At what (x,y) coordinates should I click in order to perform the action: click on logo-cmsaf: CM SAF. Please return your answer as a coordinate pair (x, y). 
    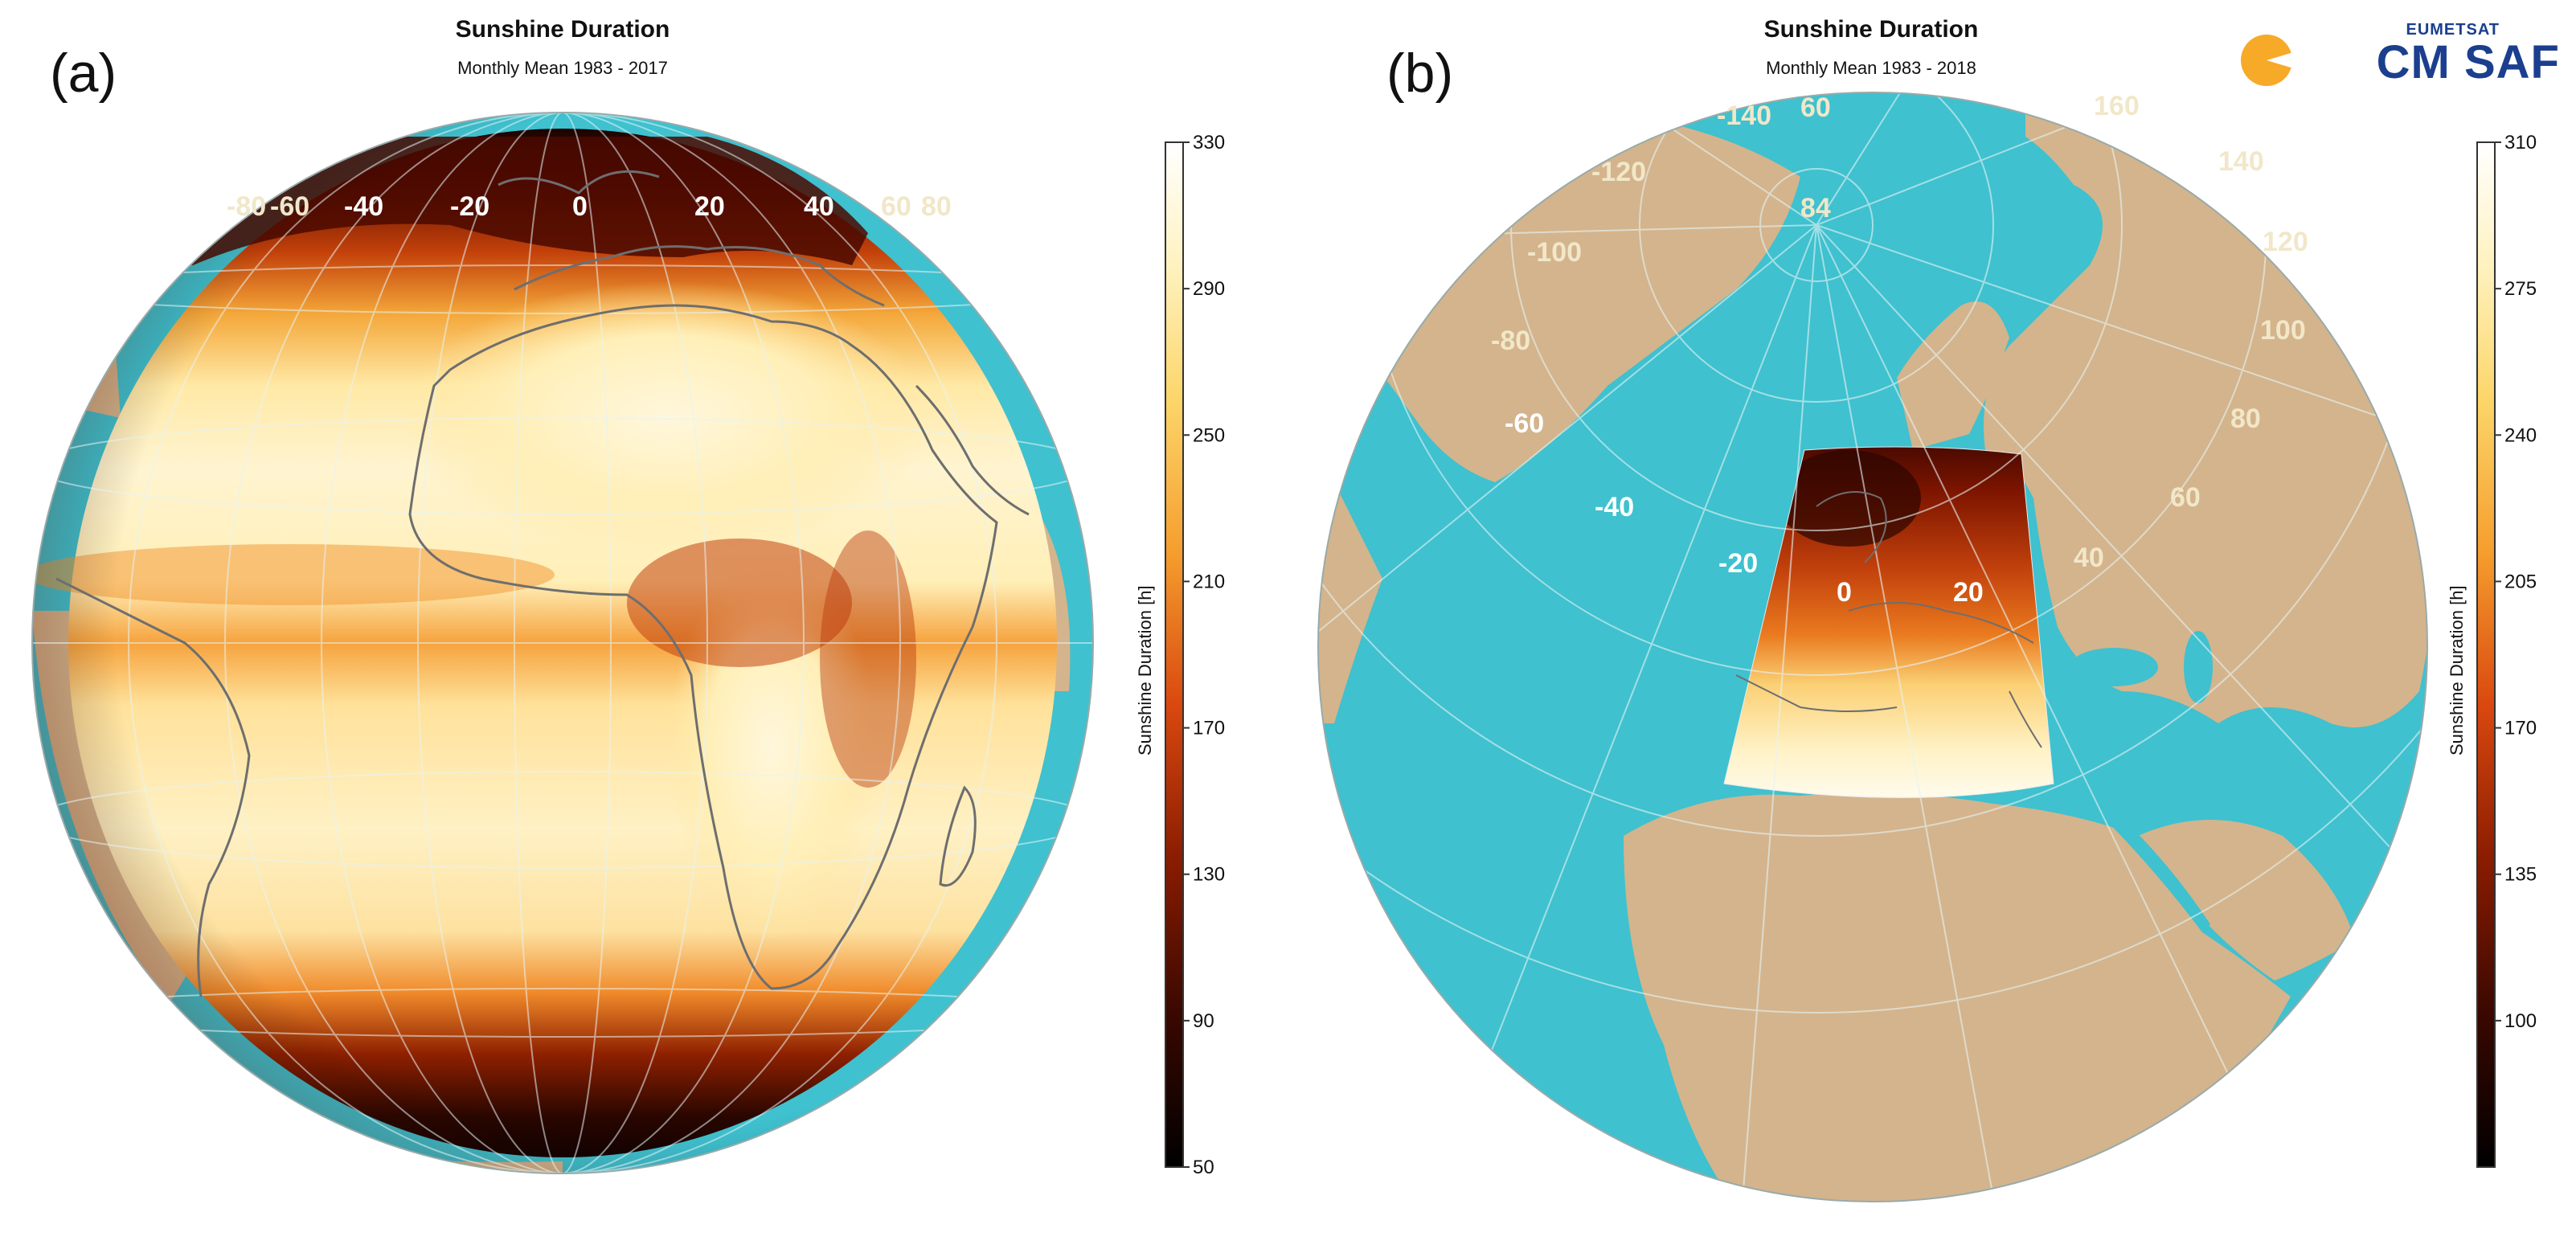
    Looking at the image, I should click on (2468, 62).